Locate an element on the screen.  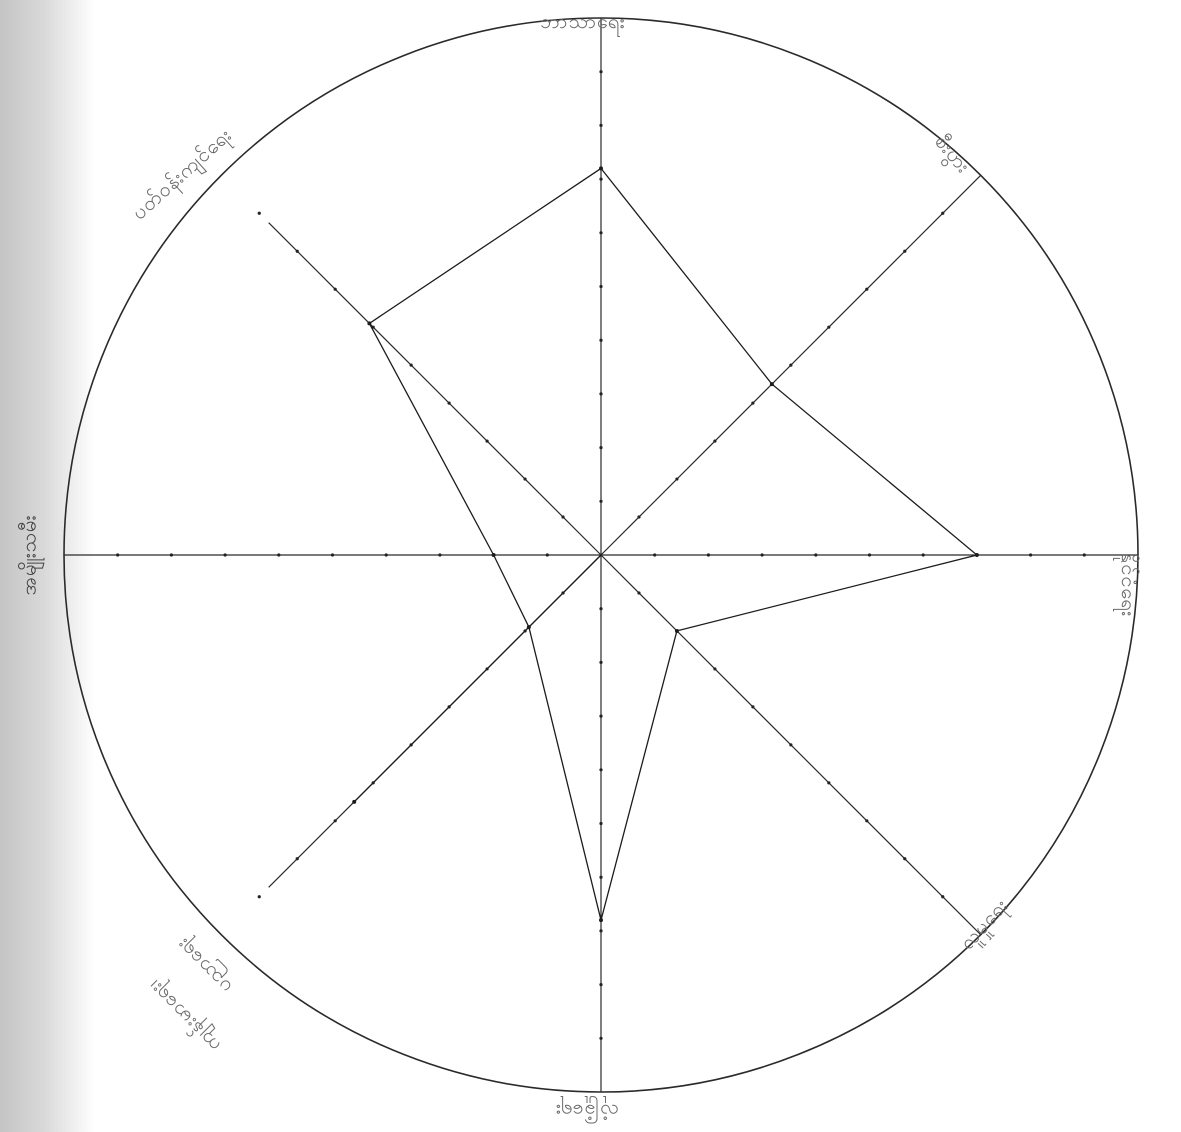
axis-label-left: အမျိုးသမီး is located at coordinates (28, 555).